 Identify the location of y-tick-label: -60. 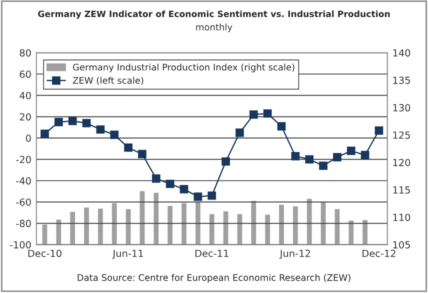
(23, 202).